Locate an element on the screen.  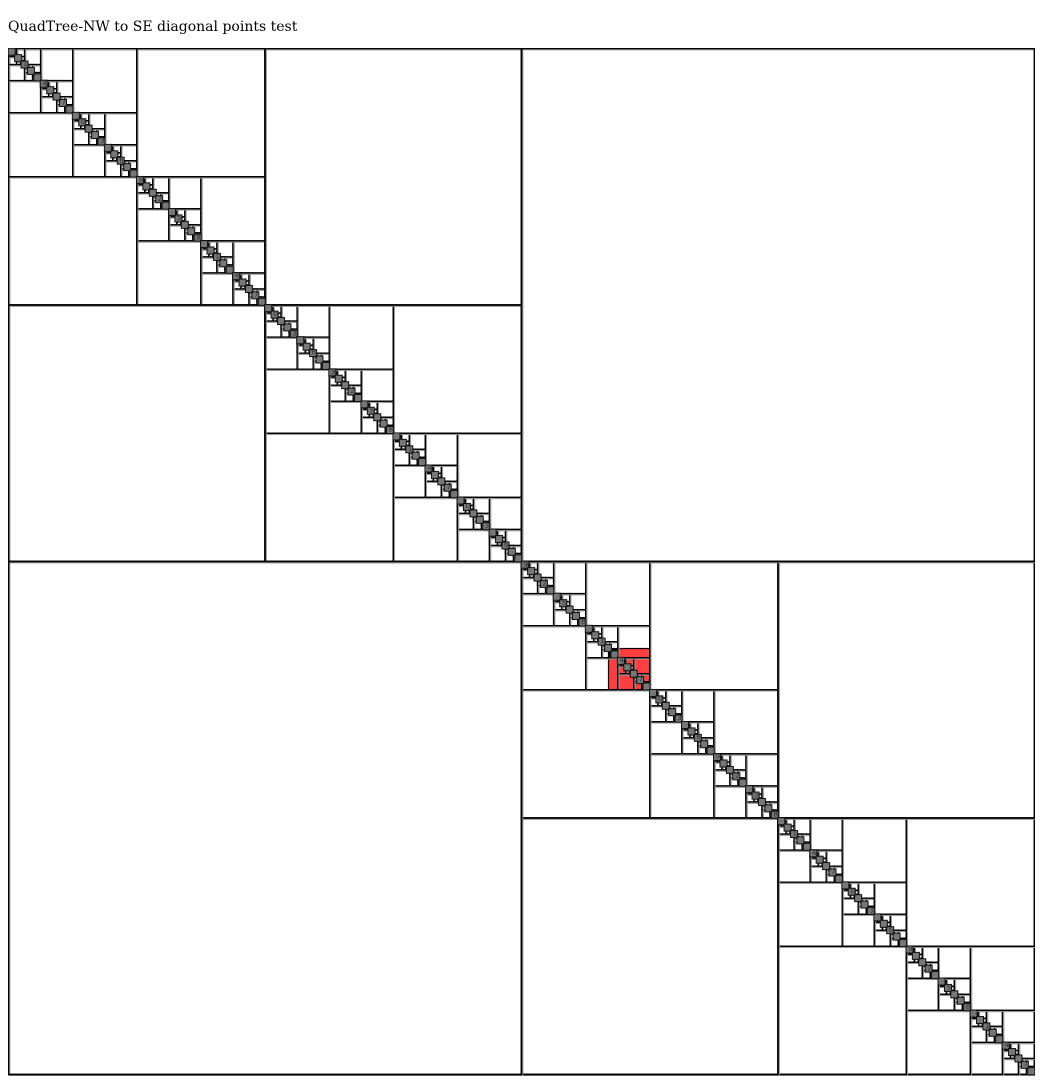
point-label: 3 is located at coordinates (487, 526).